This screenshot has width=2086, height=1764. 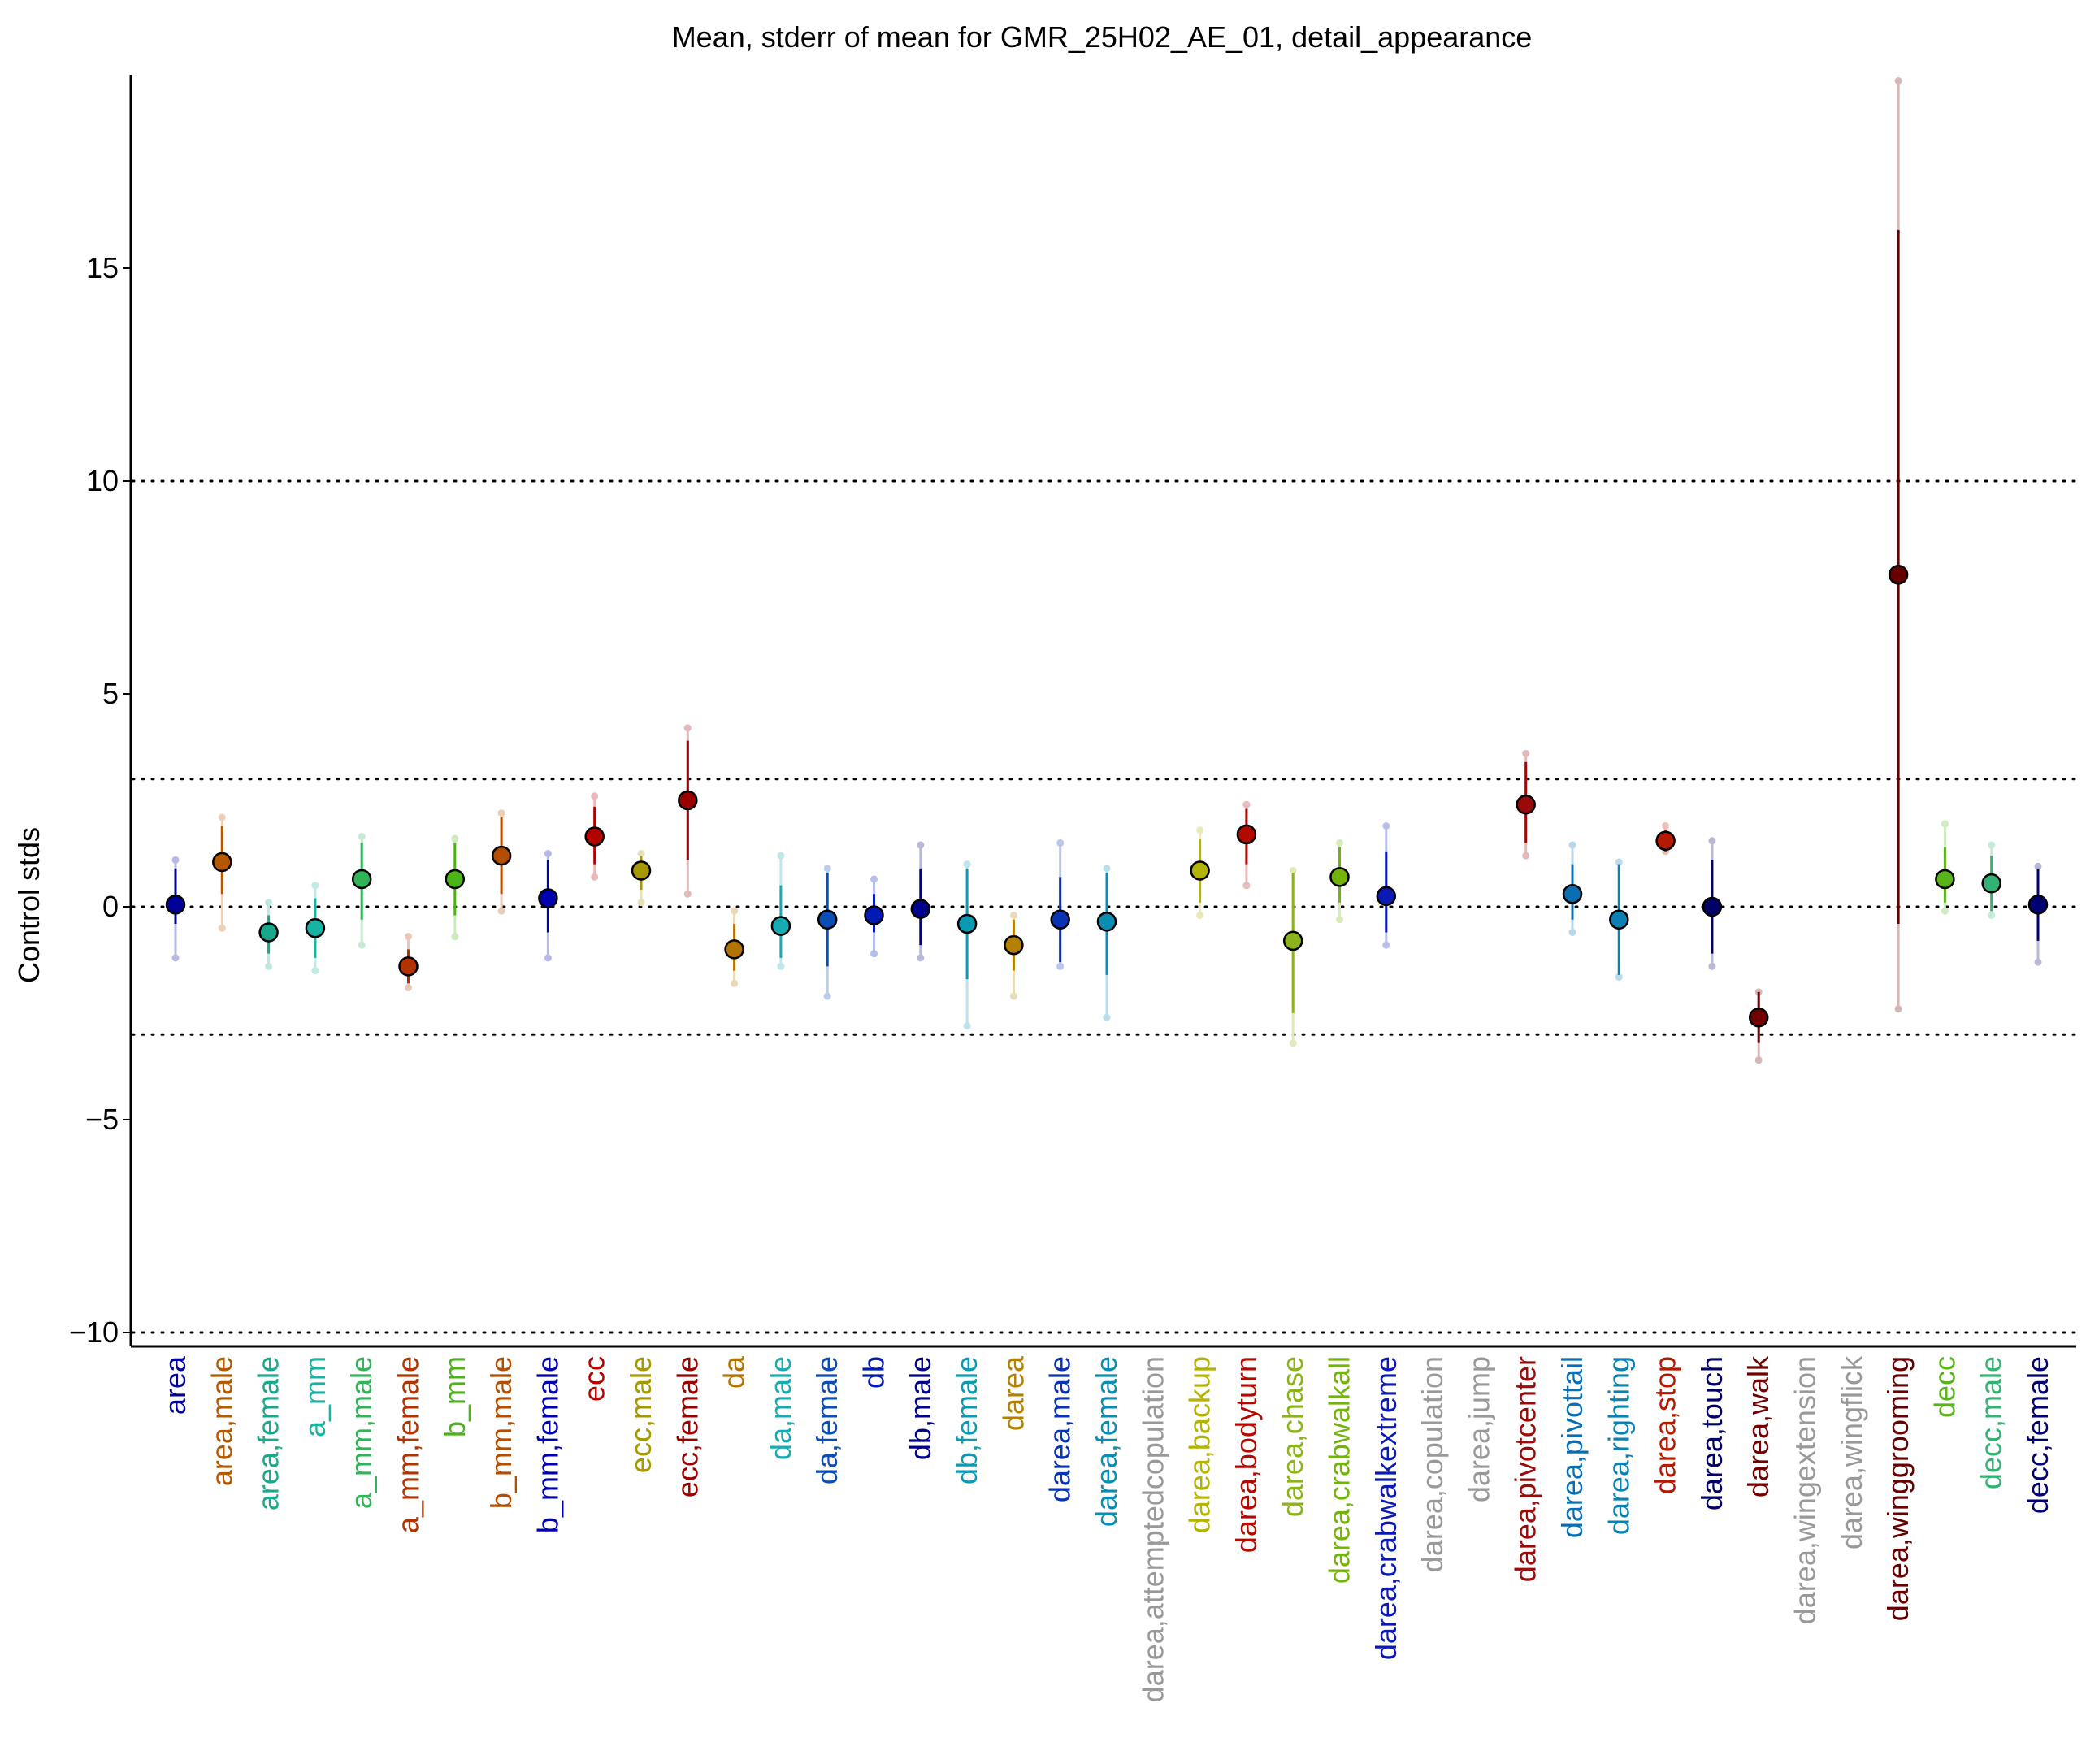 What do you see at coordinates (315, 1396) in the screenshot?
I see `x-tick-label: a_mm` at bounding box center [315, 1396].